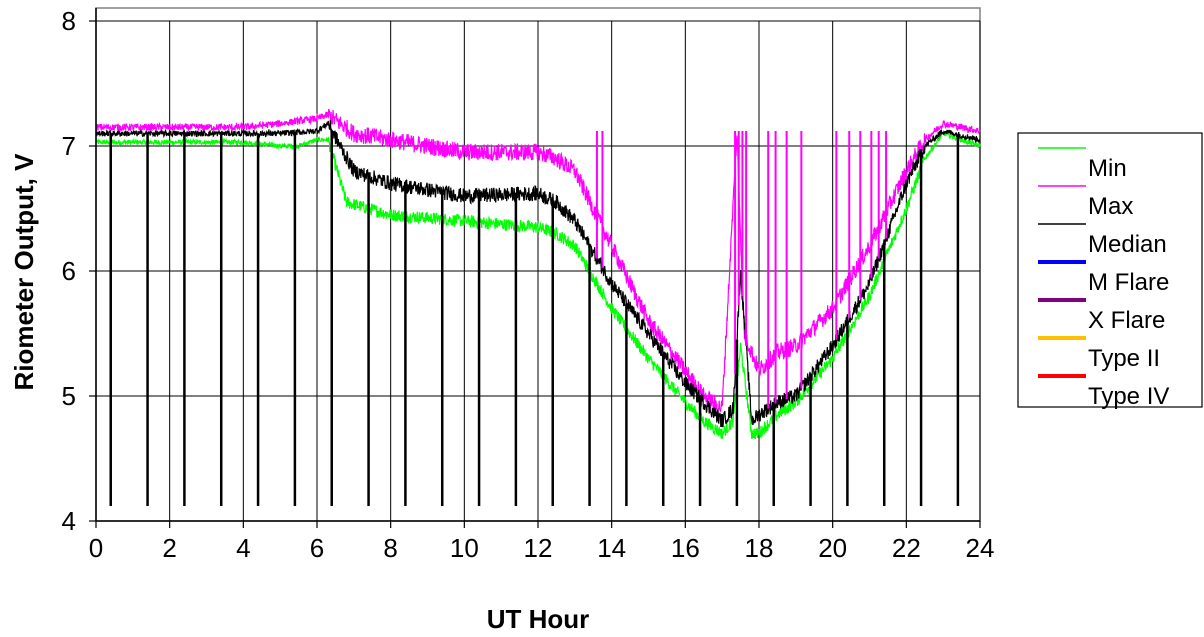 This screenshot has width=1204, height=637. What do you see at coordinates (538, 548) in the screenshot?
I see `x-tick-label: 12` at bounding box center [538, 548].